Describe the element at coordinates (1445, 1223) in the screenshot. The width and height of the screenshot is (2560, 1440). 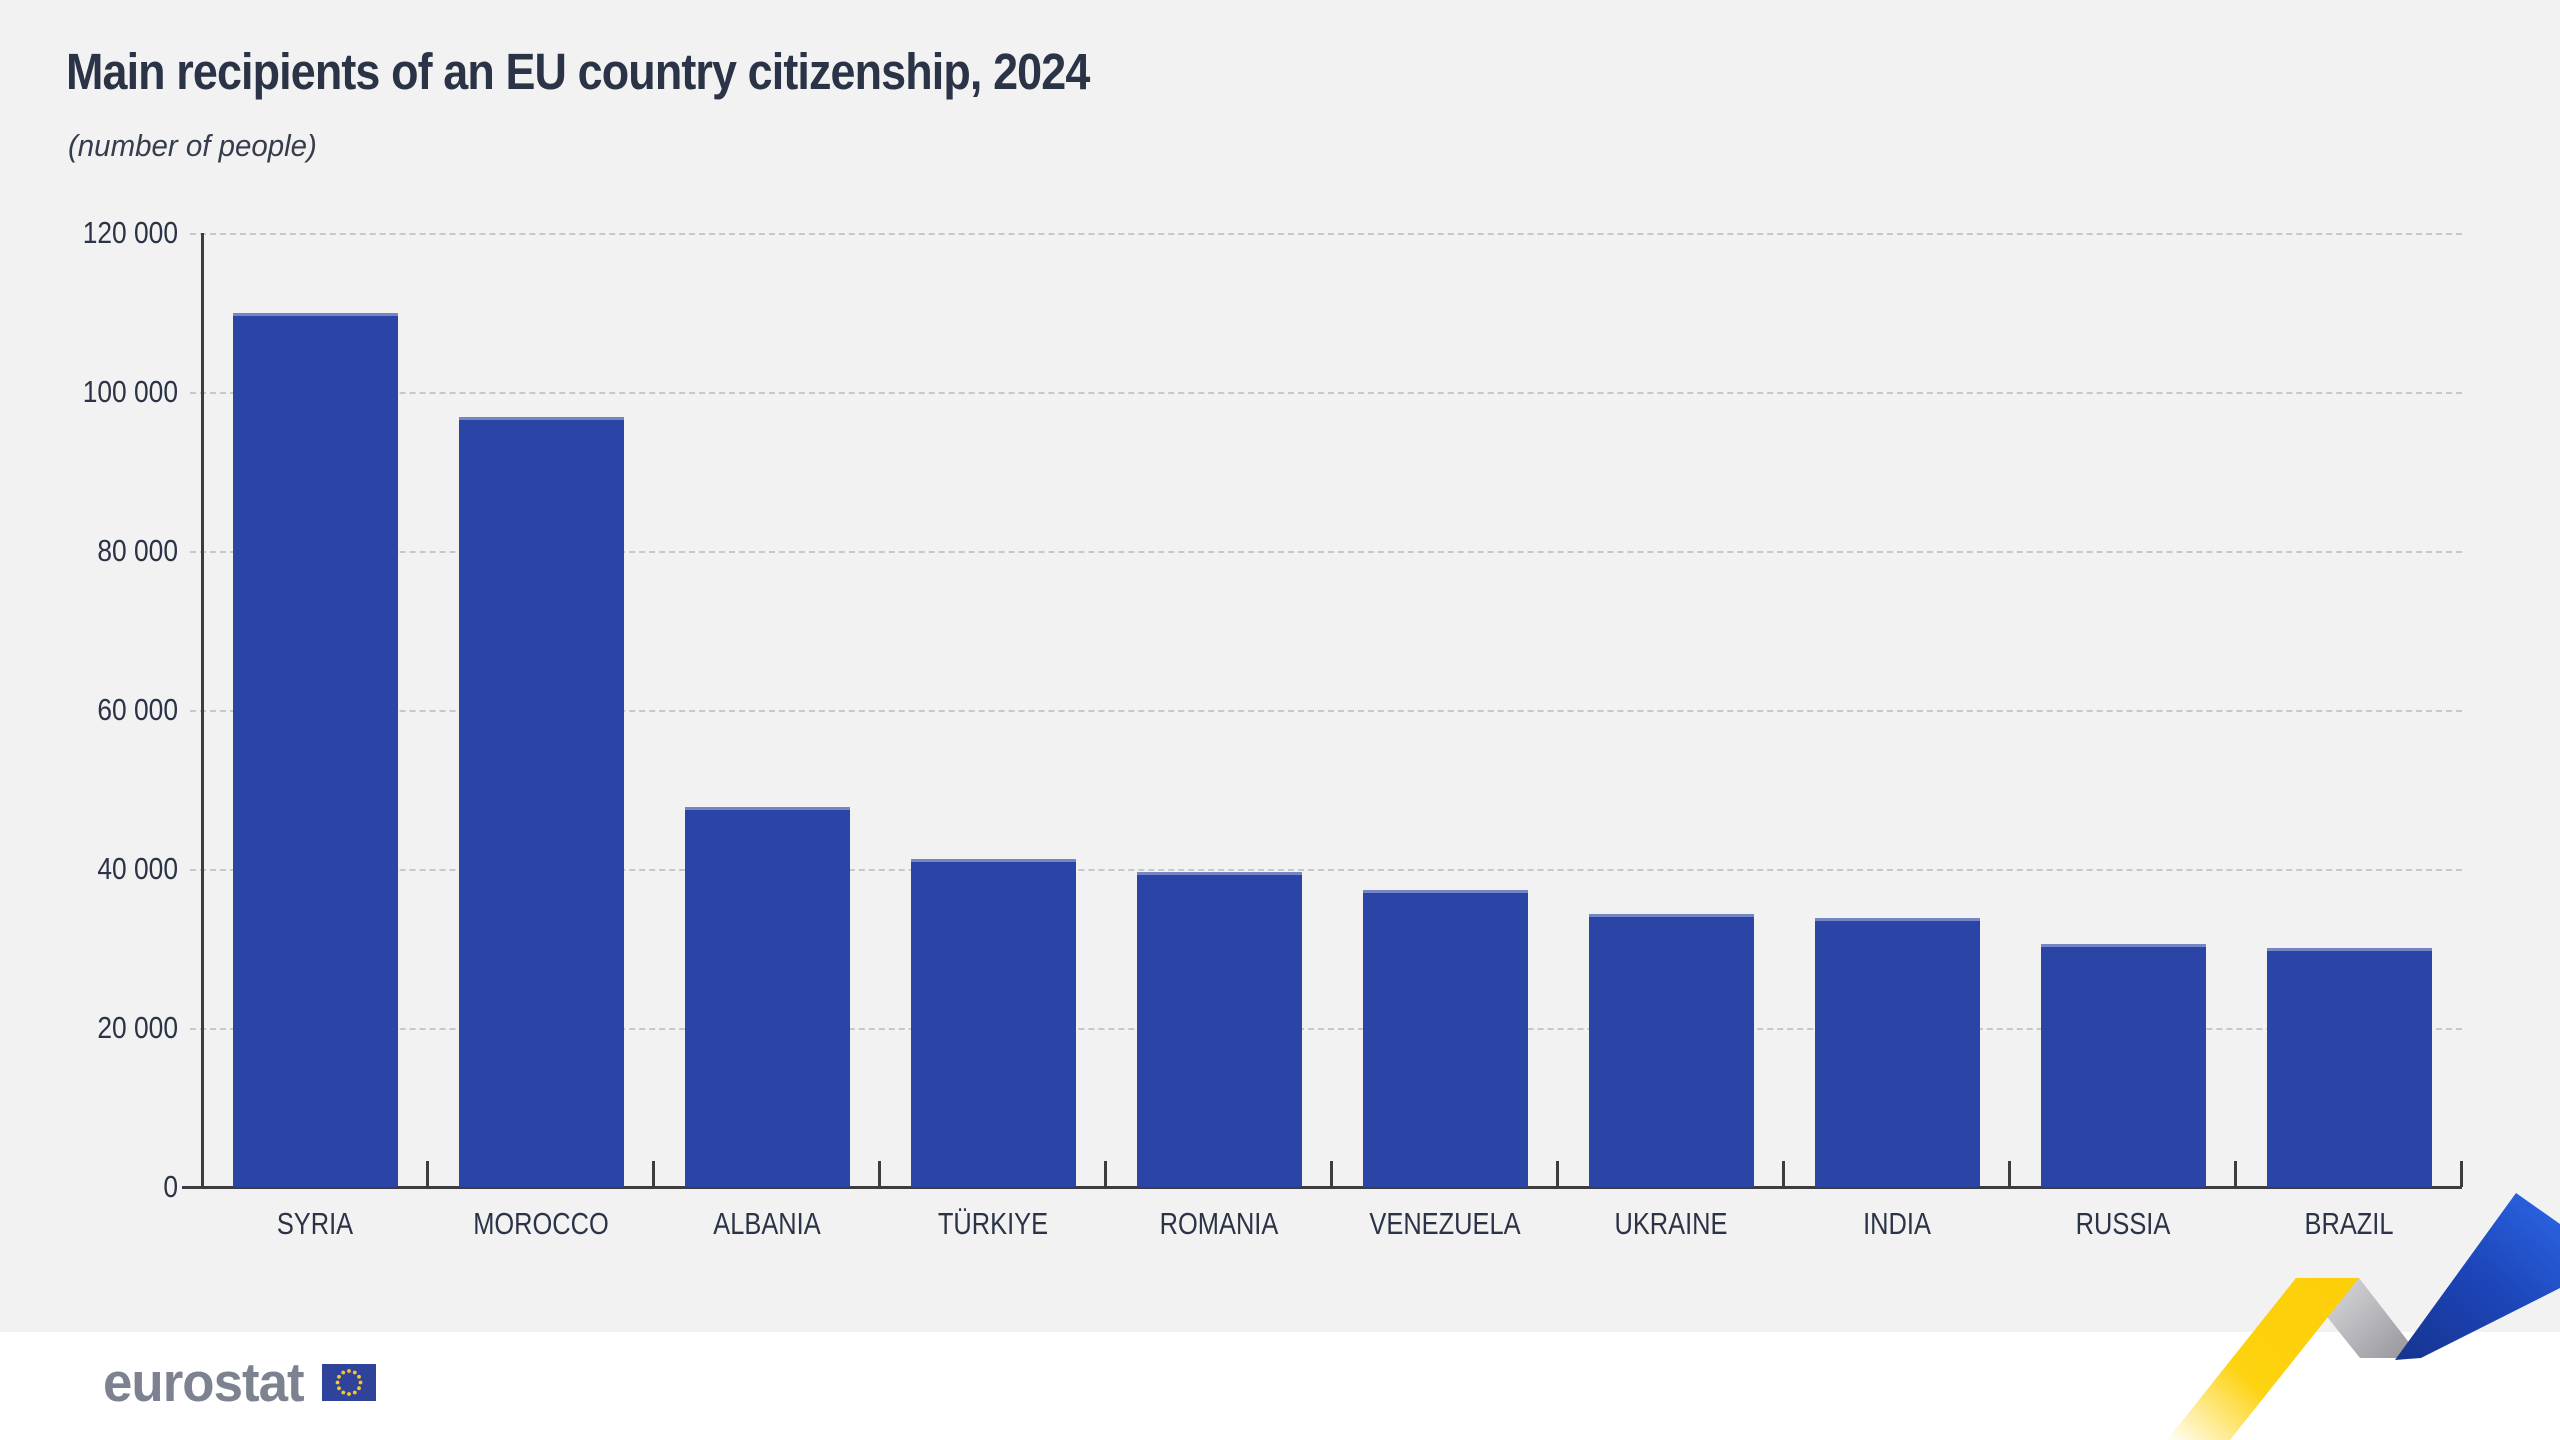
I see `x-tick-label-venezuela: VENEZUELA` at that location.